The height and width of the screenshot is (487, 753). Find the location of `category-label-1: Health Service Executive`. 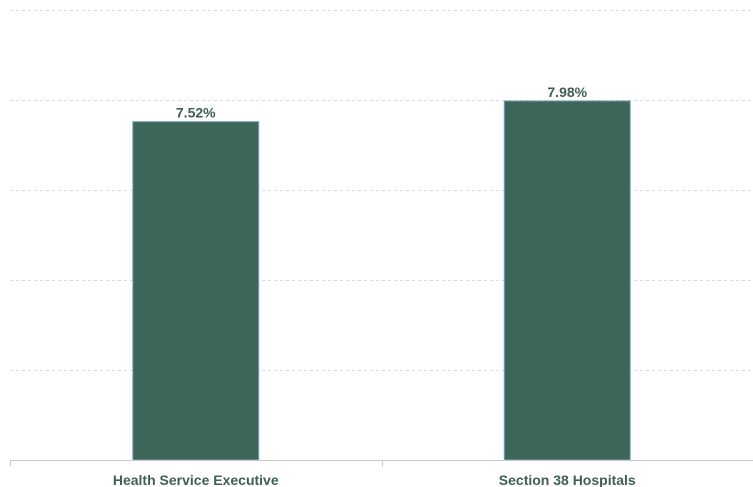

category-label-1: Health Service Executive is located at coordinates (196, 479).